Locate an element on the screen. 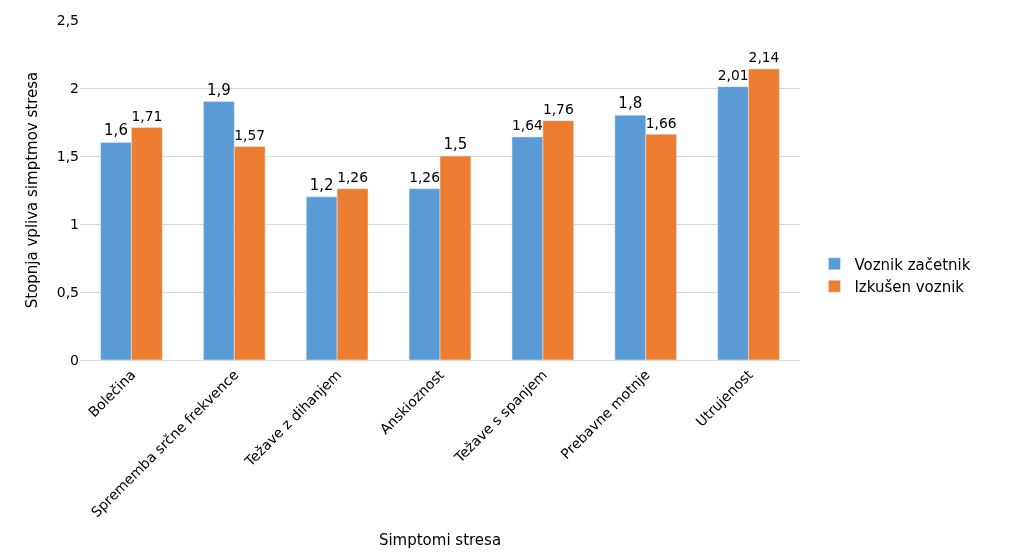  legend-label: Voznik začetnik is located at coordinates (912, 264).